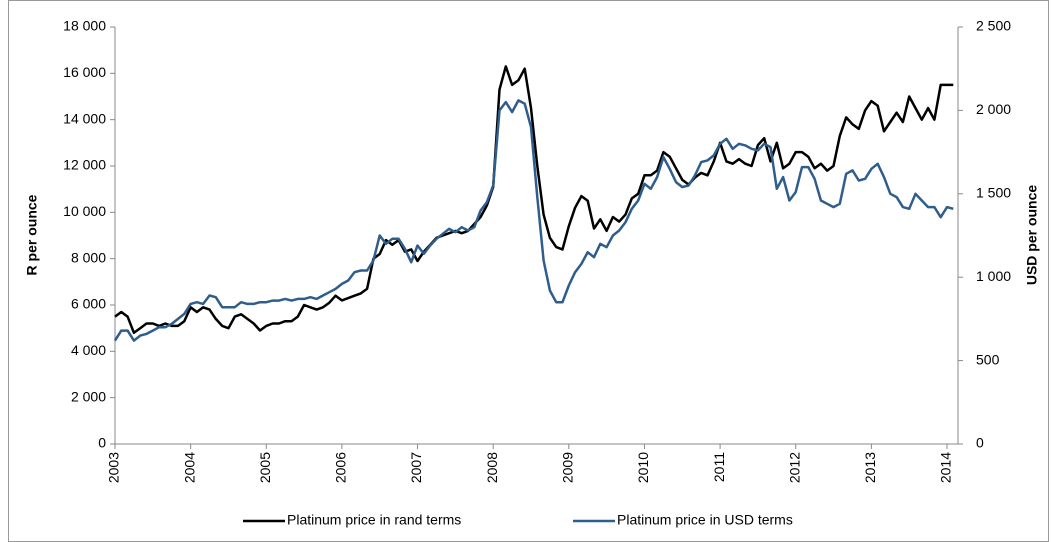 This screenshot has height=542, width=1053. I want to click on legend-label: Platinum price in rand terms, so click(374, 520).